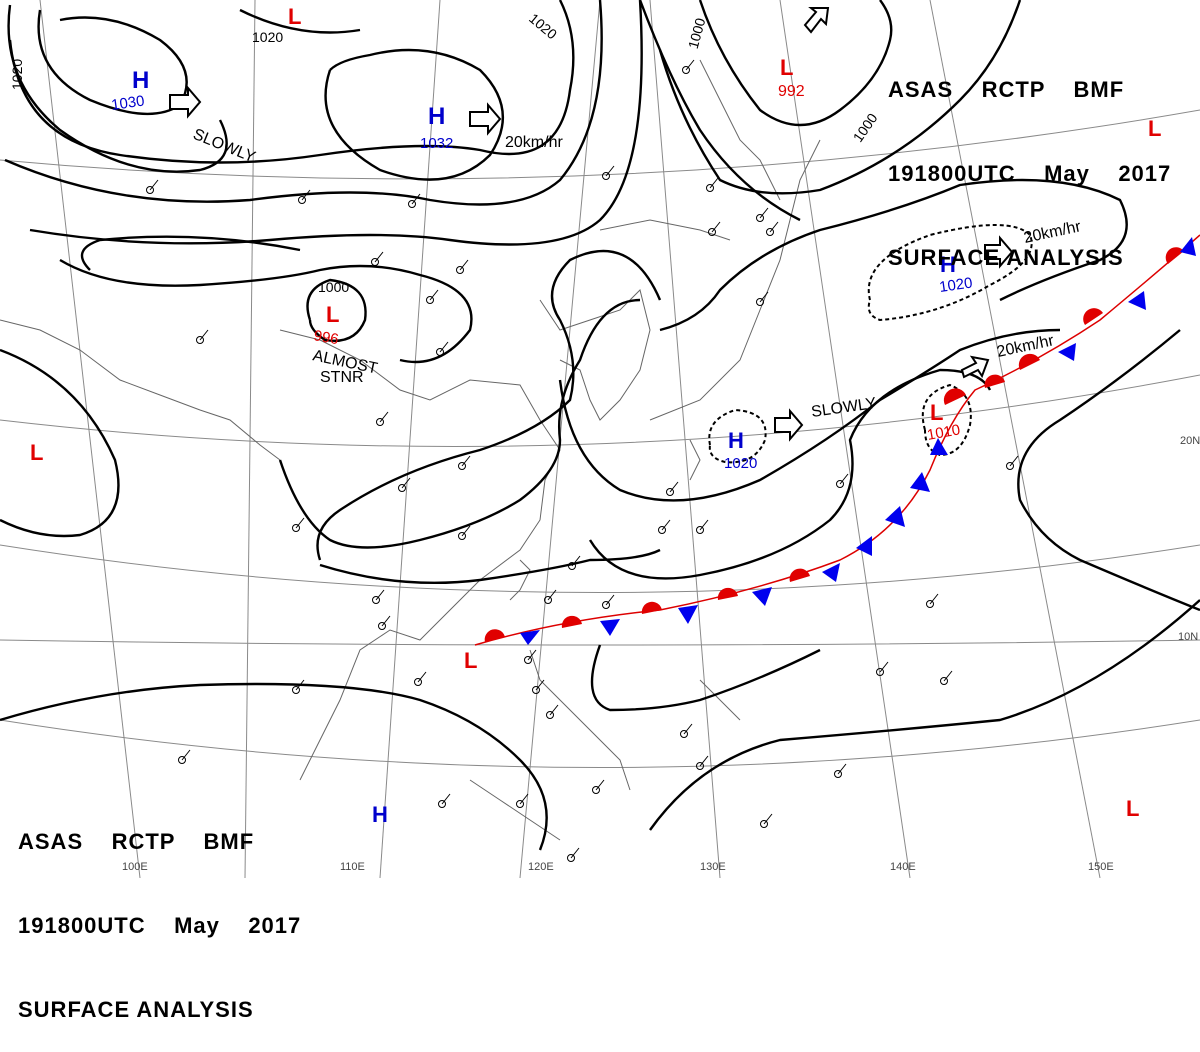  What do you see at coordinates (534, 142) in the screenshot?
I see `motion-label: 20km/hr` at bounding box center [534, 142].